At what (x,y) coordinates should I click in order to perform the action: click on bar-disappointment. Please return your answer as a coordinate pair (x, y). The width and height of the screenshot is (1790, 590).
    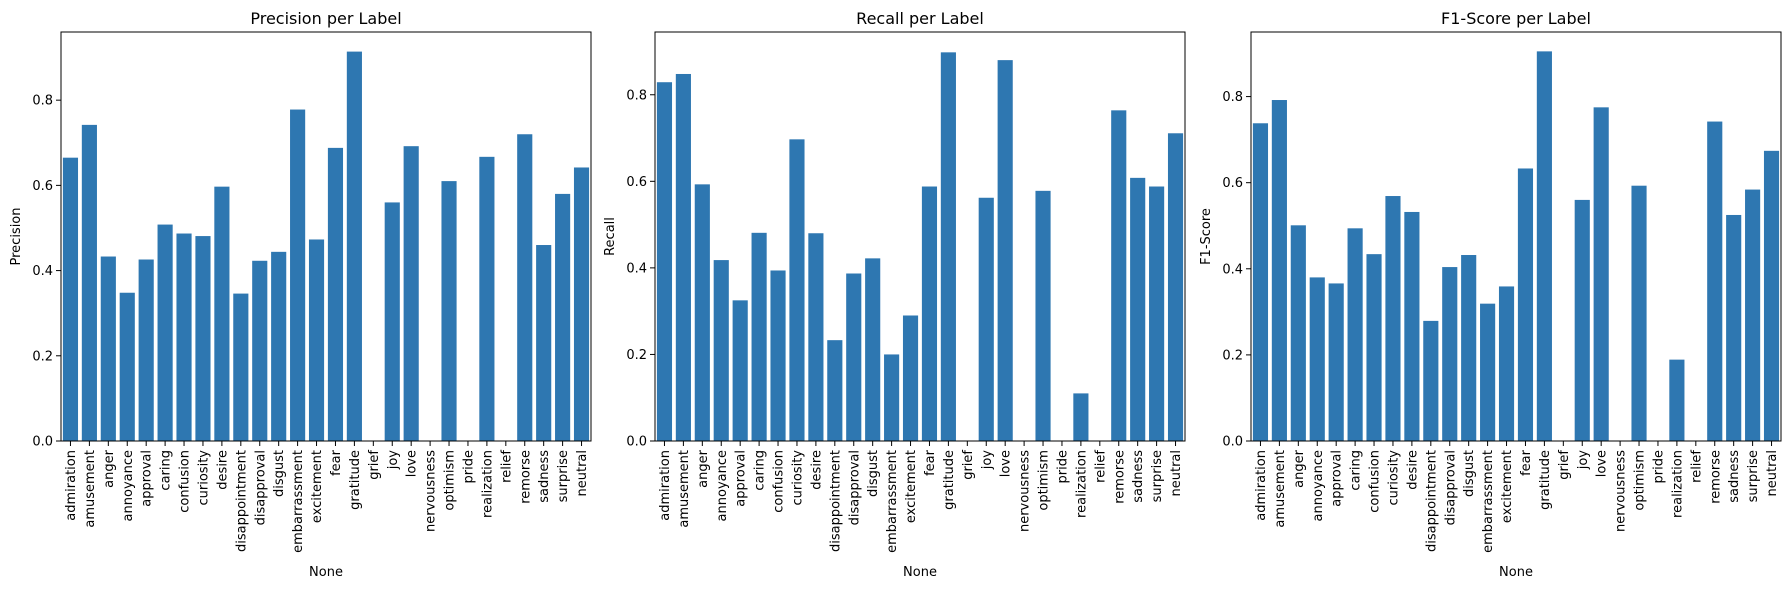
    Looking at the image, I should click on (1431, 380).